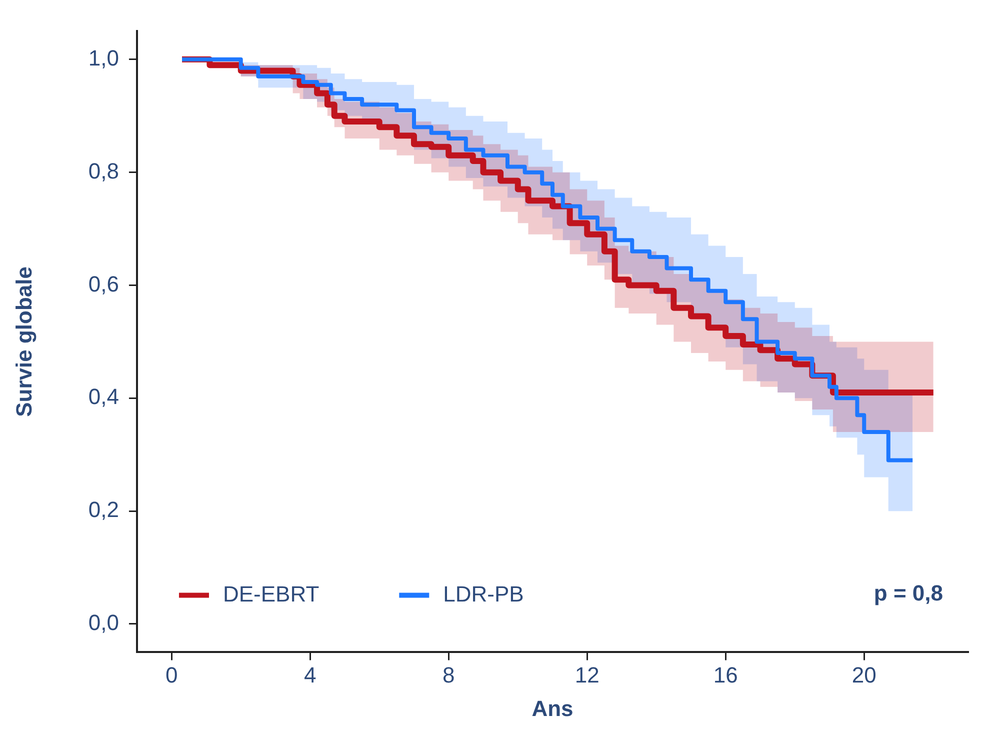  What do you see at coordinates (483, 593) in the screenshot?
I see `legend-label: LDR-PB` at bounding box center [483, 593].